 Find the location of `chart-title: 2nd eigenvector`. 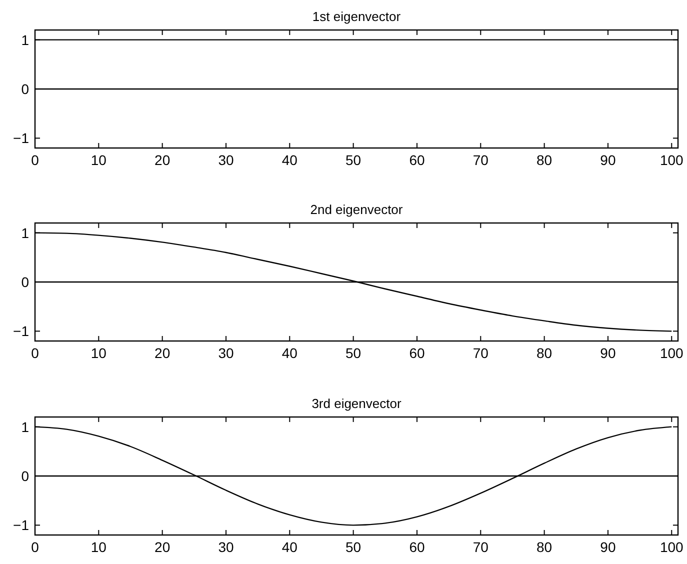

chart-title: 2nd eigenvector is located at coordinates (357, 209).